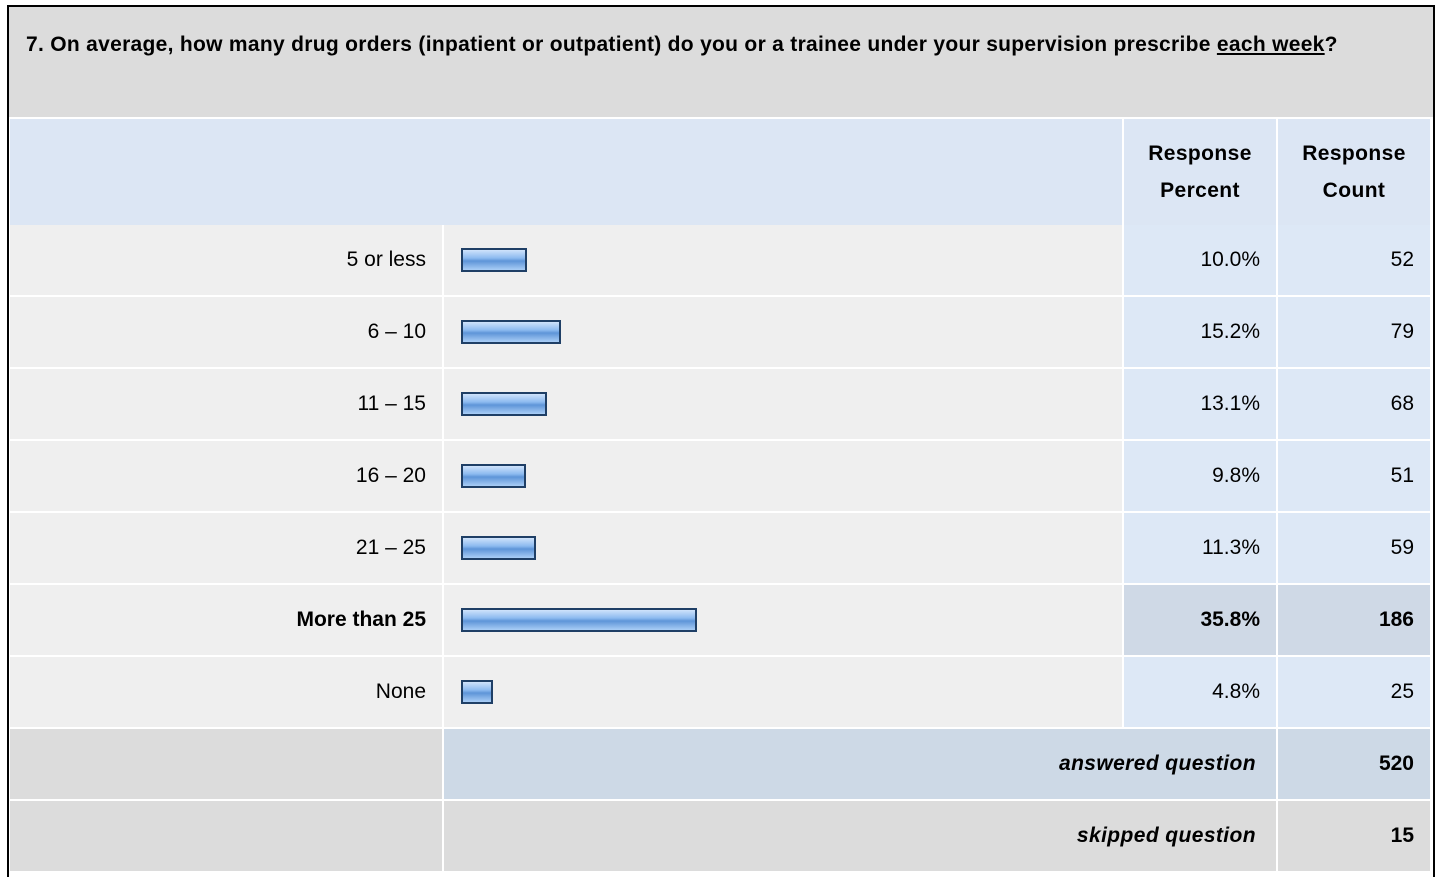 This screenshot has height=877, width=1440. Describe the element at coordinates (226, 476) in the screenshot. I see `row-label: 16 – 20` at that location.